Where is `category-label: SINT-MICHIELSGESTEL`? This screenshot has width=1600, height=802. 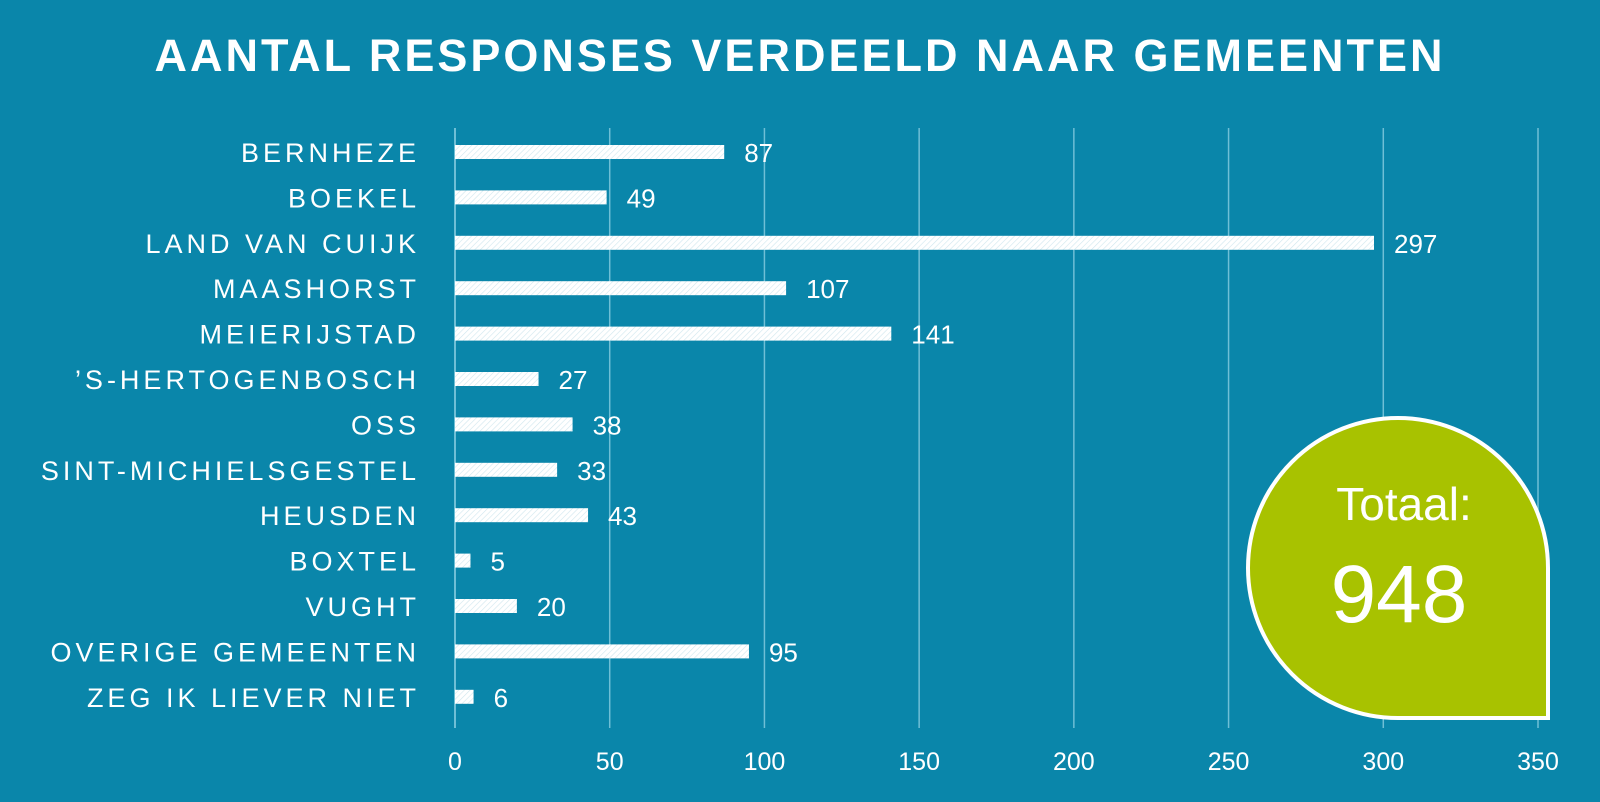
category-label: SINT-MICHIELSGESTEL is located at coordinates (230, 471).